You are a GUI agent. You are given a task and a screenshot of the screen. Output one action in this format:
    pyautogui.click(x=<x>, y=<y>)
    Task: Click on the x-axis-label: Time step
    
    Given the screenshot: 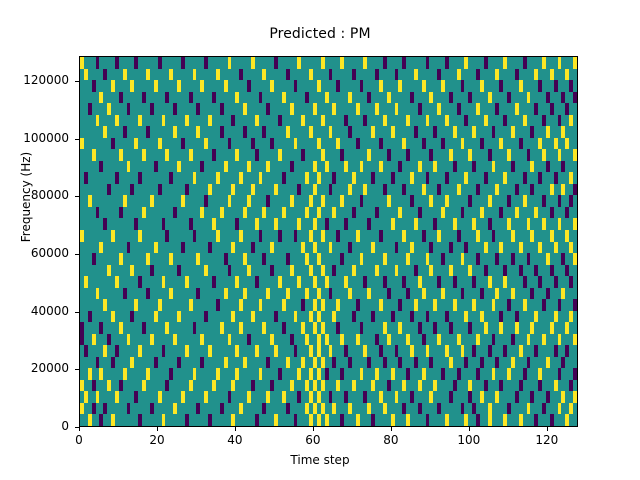 What is the action you would take?
    pyautogui.click(x=320, y=460)
    